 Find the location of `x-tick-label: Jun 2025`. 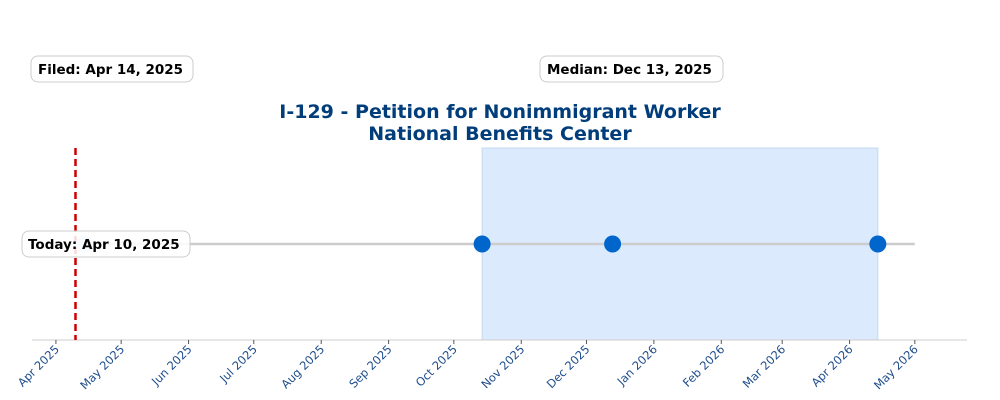

x-tick-label: Jun 2025 is located at coordinates (171, 365).